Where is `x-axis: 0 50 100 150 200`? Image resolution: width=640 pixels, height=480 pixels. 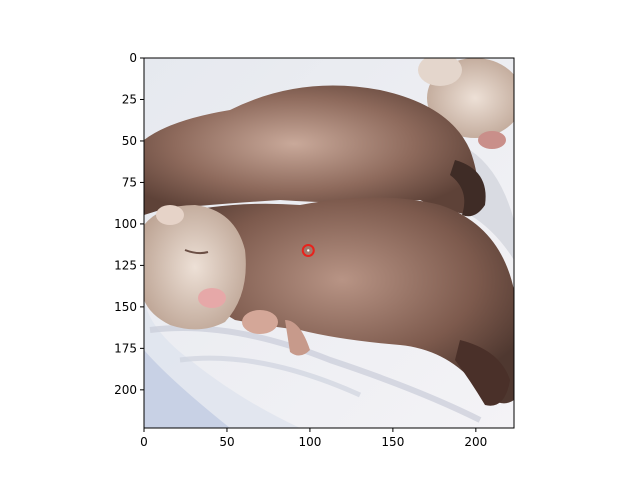 x-axis: 0 50 100 150 200 is located at coordinates (313, 438).